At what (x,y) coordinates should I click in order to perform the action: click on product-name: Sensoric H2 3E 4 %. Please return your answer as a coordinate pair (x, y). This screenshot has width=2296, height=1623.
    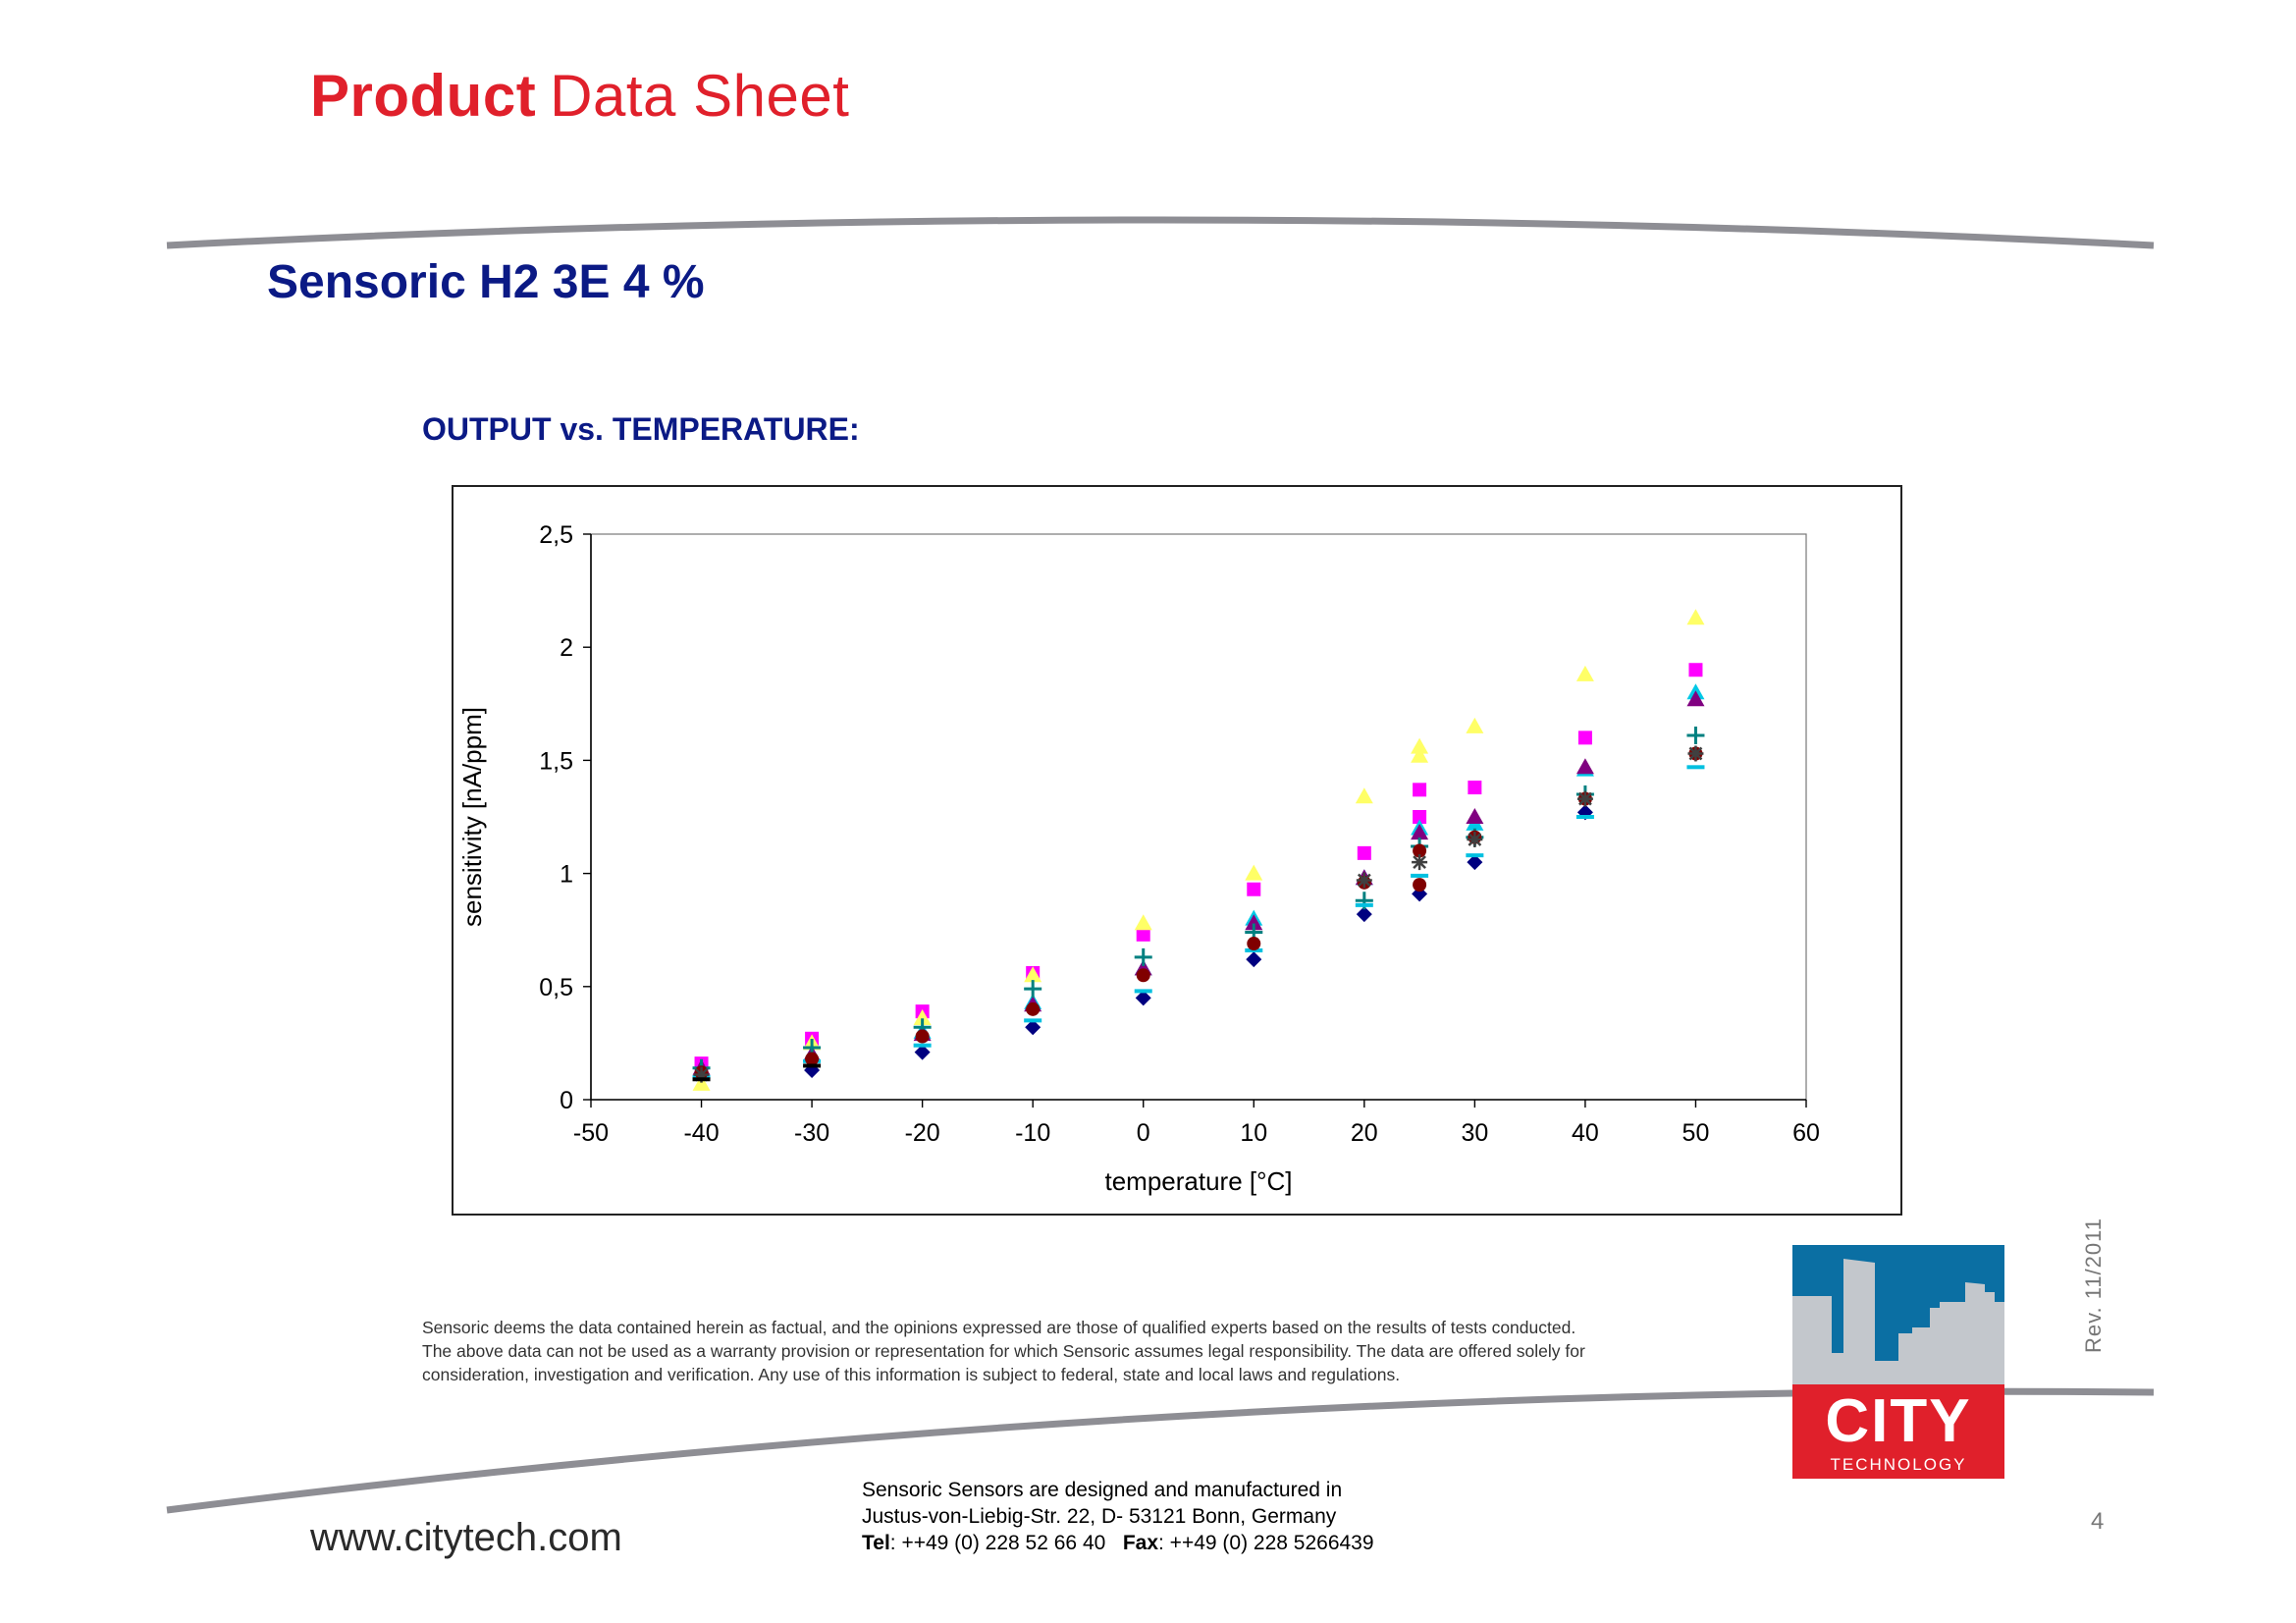
    Looking at the image, I should click on (486, 282).